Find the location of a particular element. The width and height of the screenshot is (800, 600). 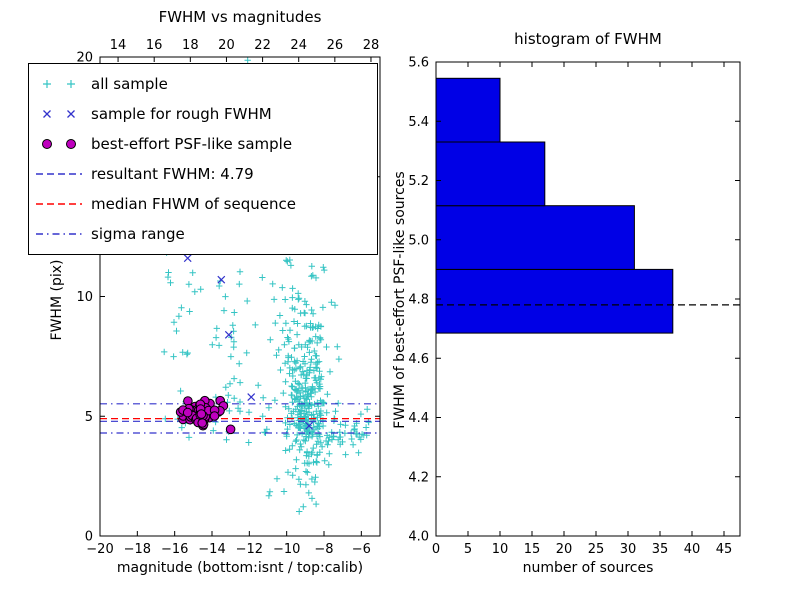

hist-y-tick-label: 4.6 is located at coordinates (418, 359).